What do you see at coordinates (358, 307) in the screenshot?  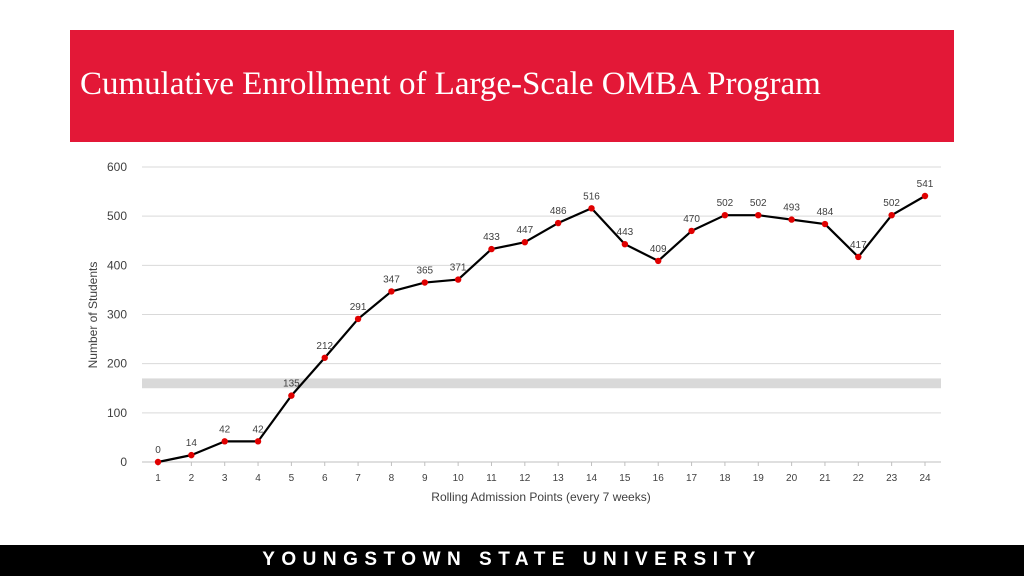 I see `data-label: 291` at bounding box center [358, 307].